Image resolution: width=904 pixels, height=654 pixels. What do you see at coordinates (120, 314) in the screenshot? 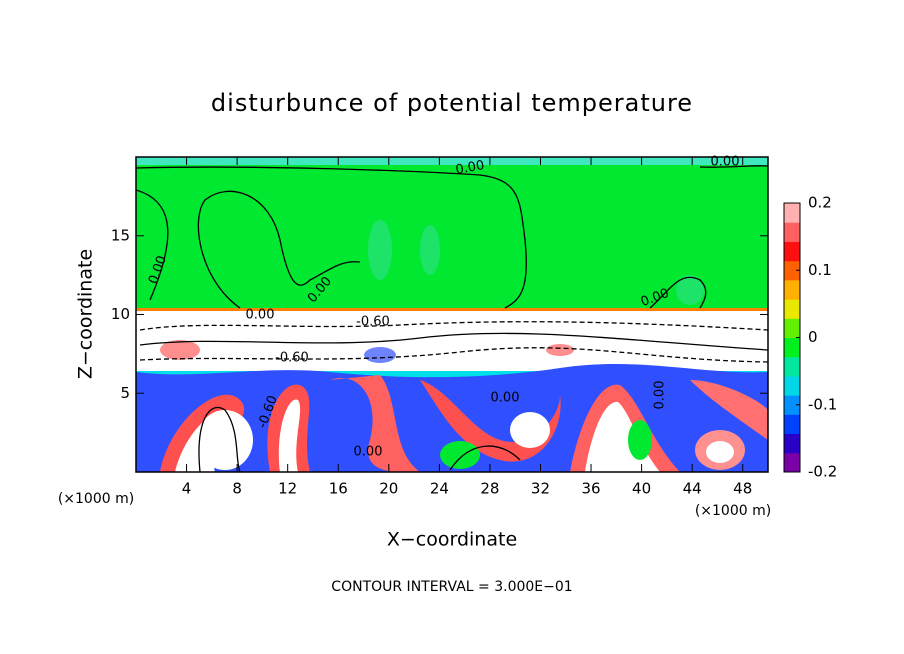
I see `y-tick-label: 10` at bounding box center [120, 314].